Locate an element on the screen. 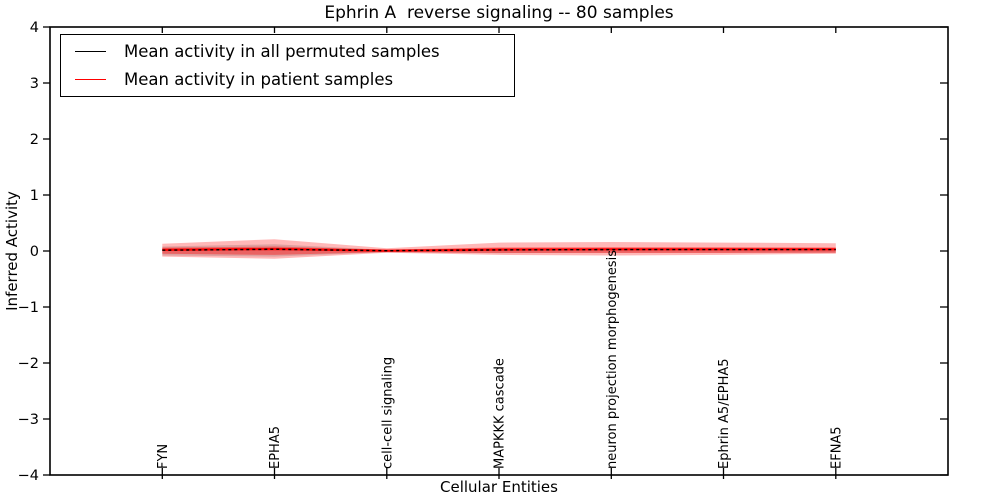  y-tick-label: 2 is located at coordinates (34, 140).